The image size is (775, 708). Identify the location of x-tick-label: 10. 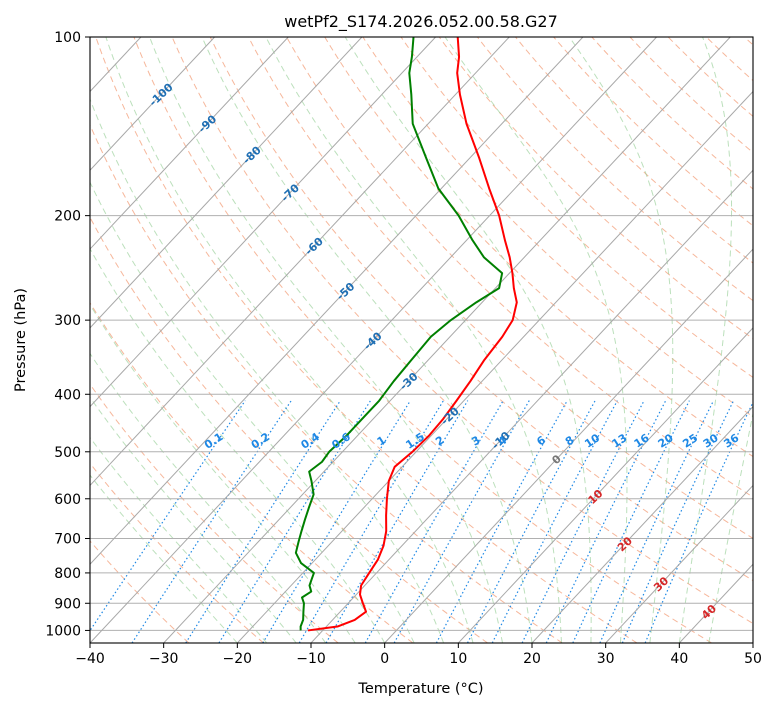
(458, 659).